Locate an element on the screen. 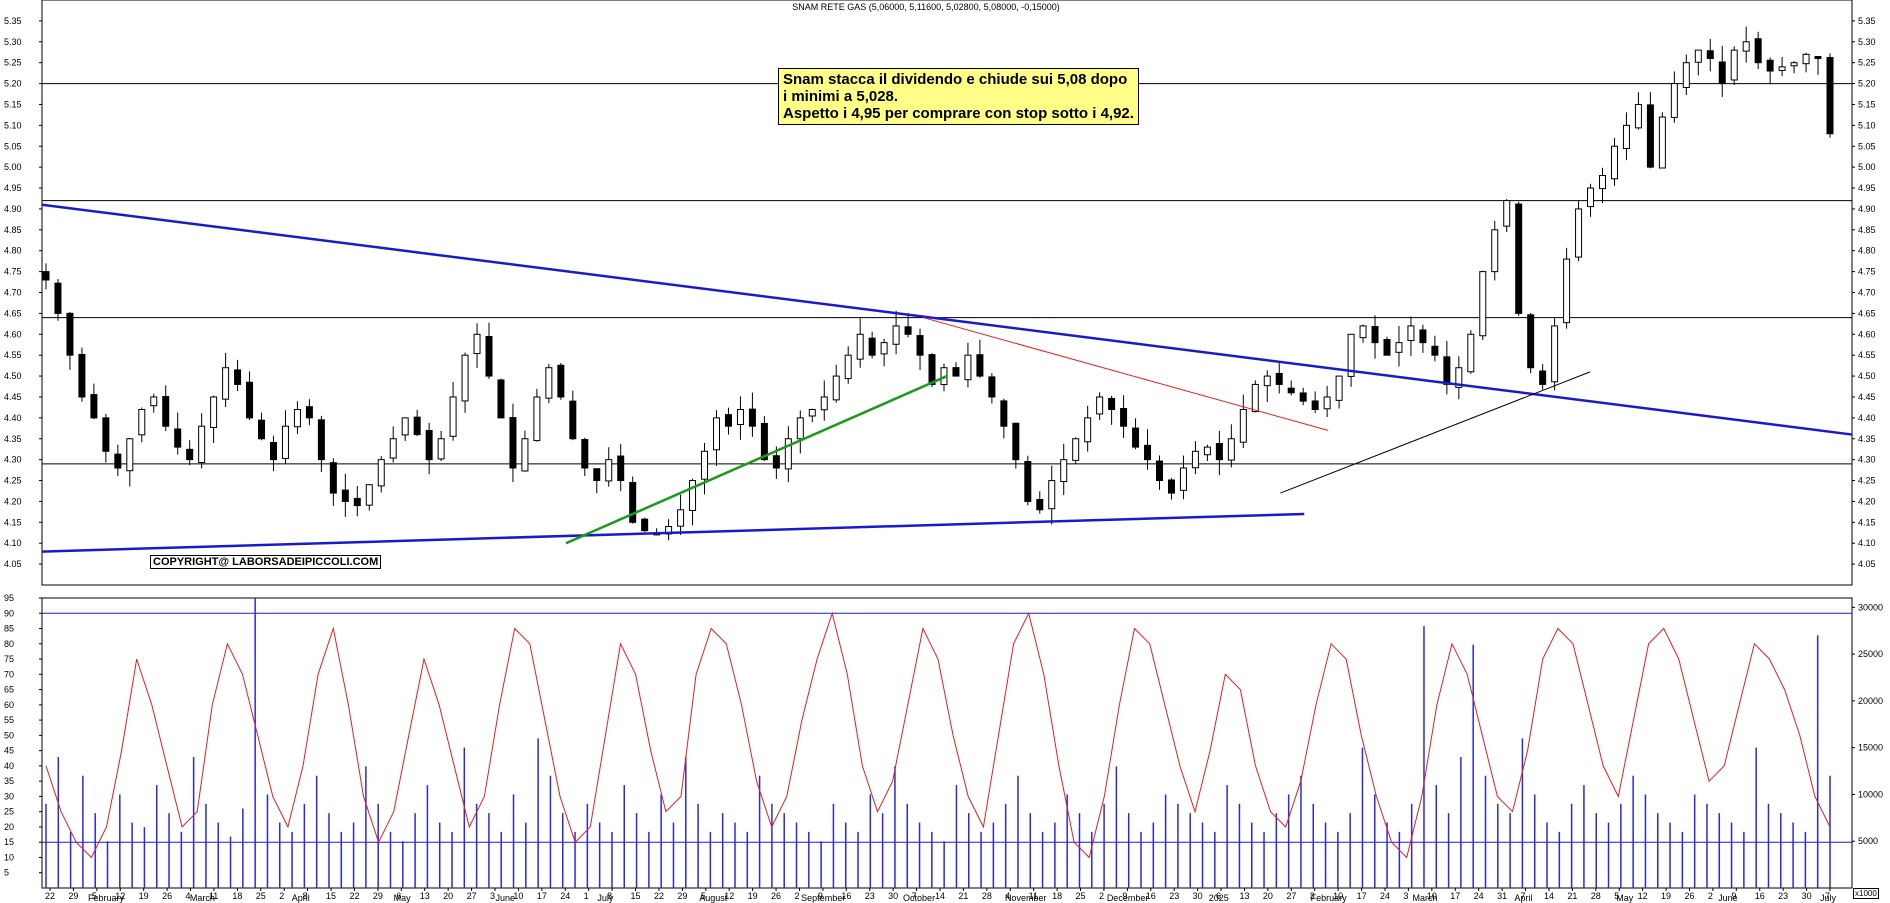 This screenshot has width=1890, height=903. price-tick-label-right: 5.20 is located at coordinates (1867, 84).